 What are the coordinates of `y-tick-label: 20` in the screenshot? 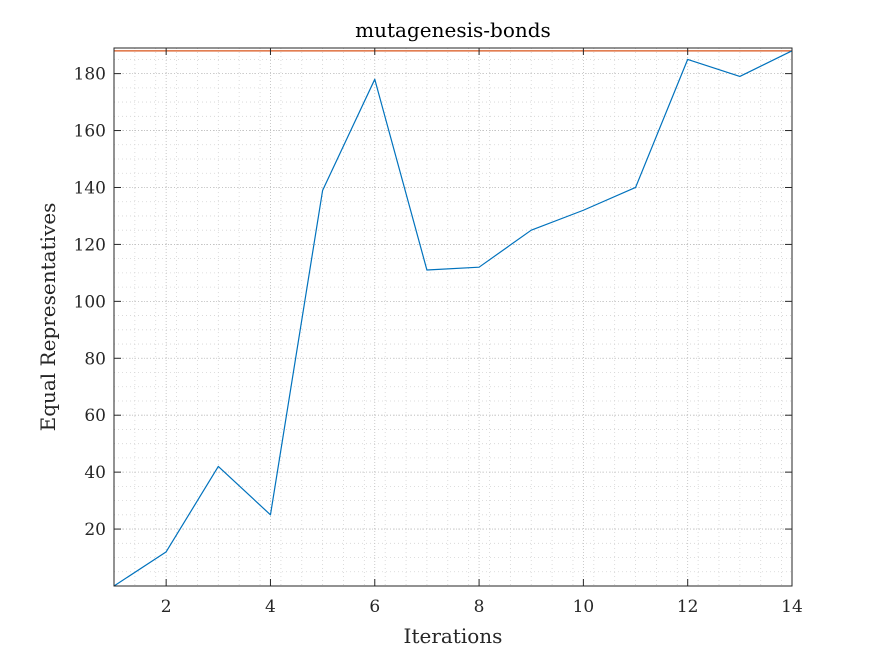 It's located at (95, 530).